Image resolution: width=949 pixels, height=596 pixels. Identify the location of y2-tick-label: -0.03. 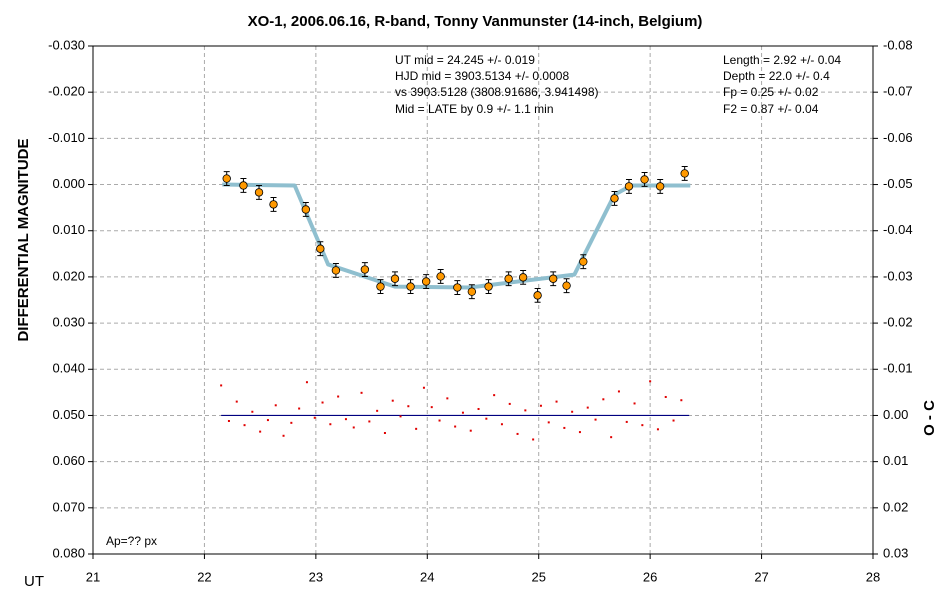
(898, 275).